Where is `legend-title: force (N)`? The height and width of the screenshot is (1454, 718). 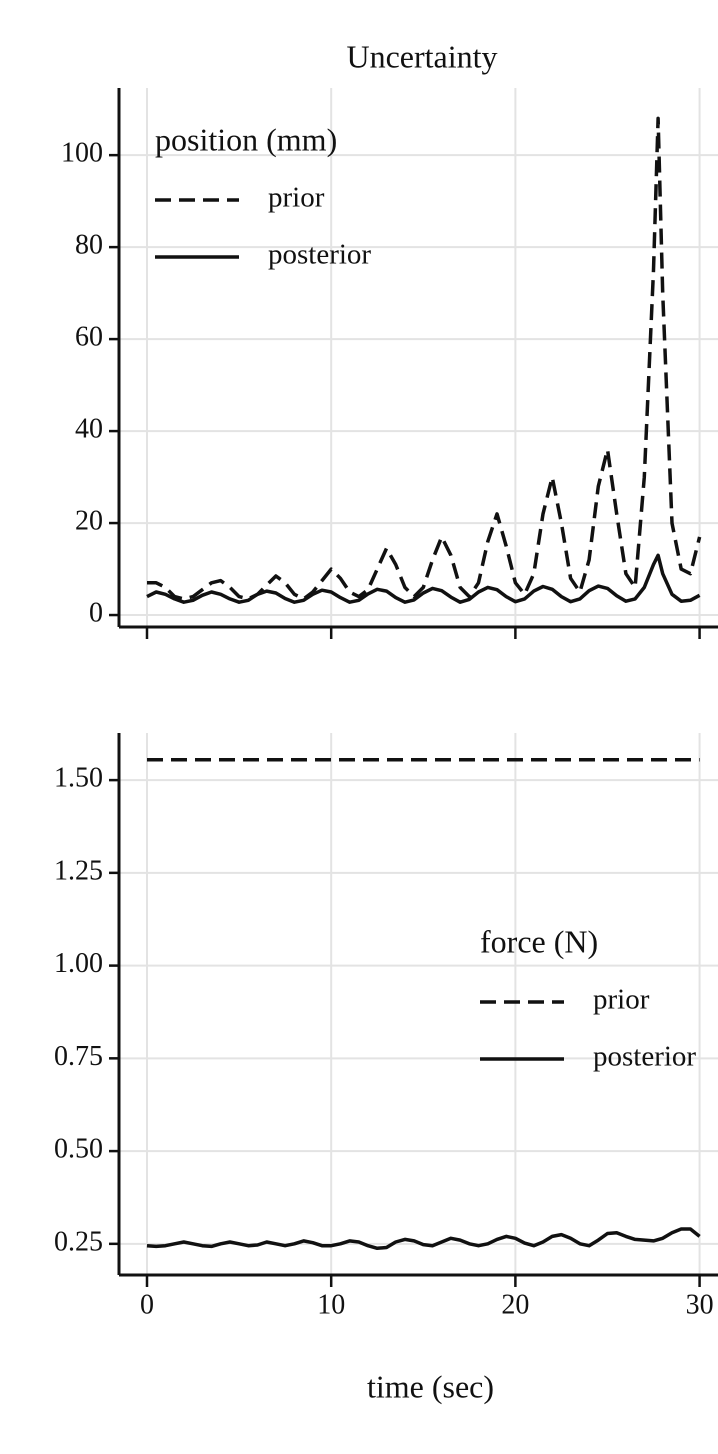 legend-title: force (N) is located at coordinates (539, 941).